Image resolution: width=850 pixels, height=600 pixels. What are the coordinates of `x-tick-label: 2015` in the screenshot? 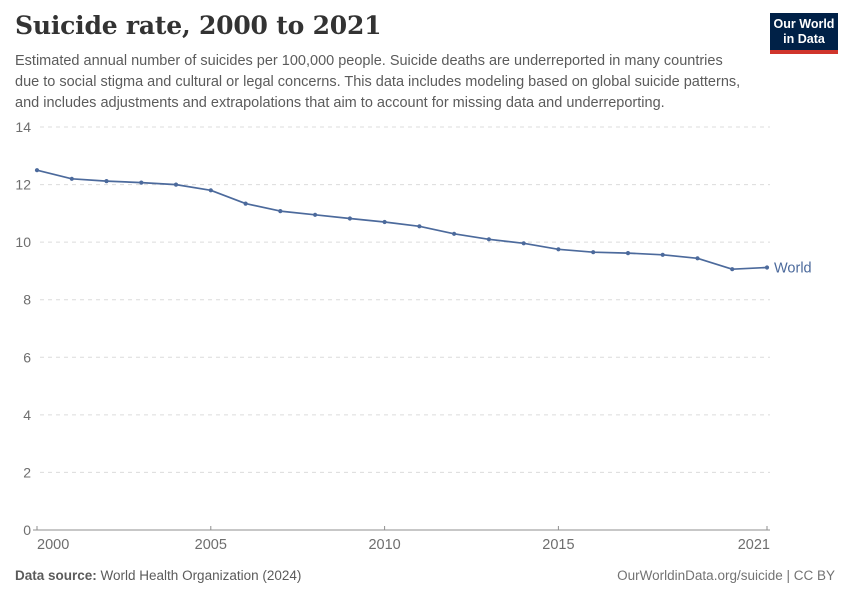 It's located at (558, 545).